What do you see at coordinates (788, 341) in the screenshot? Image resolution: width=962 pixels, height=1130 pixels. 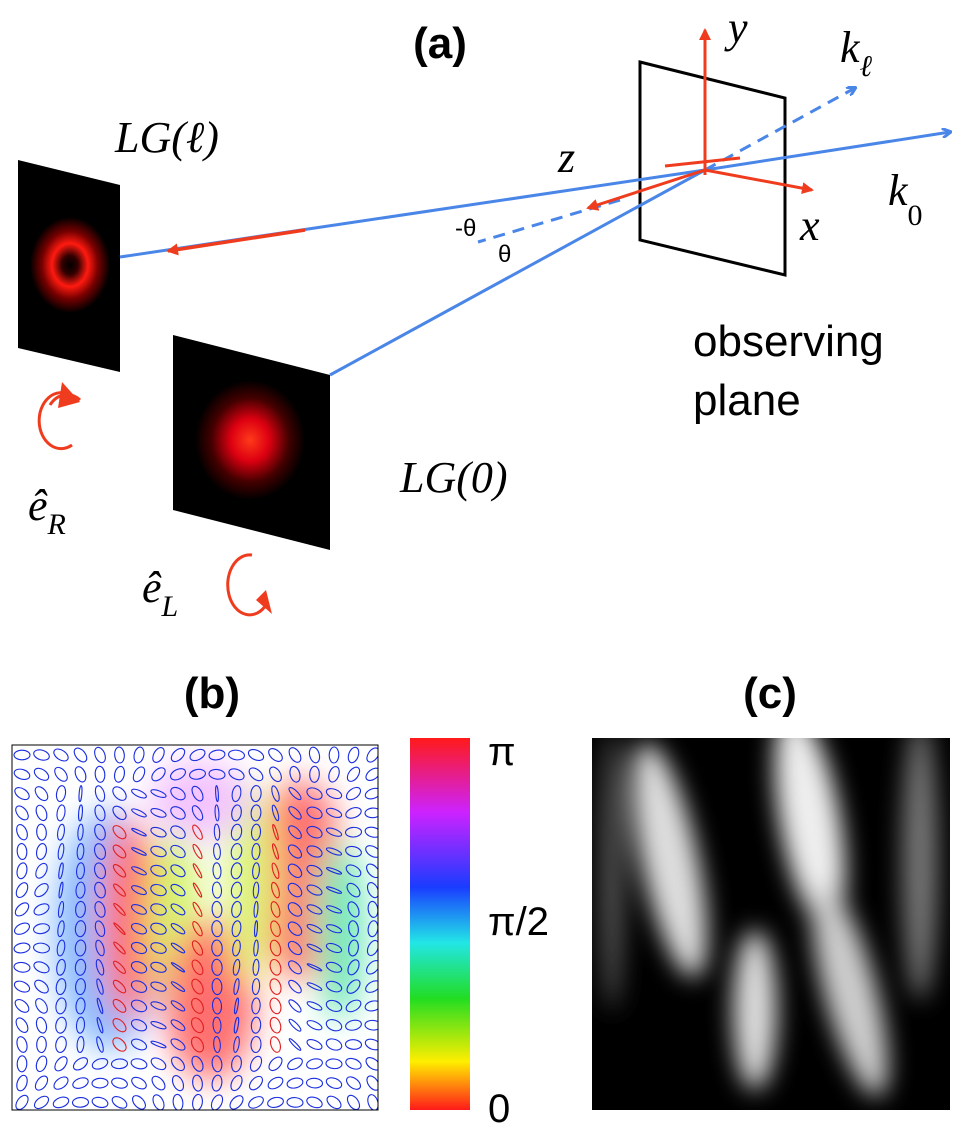 I see `plane-label: observing` at bounding box center [788, 341].